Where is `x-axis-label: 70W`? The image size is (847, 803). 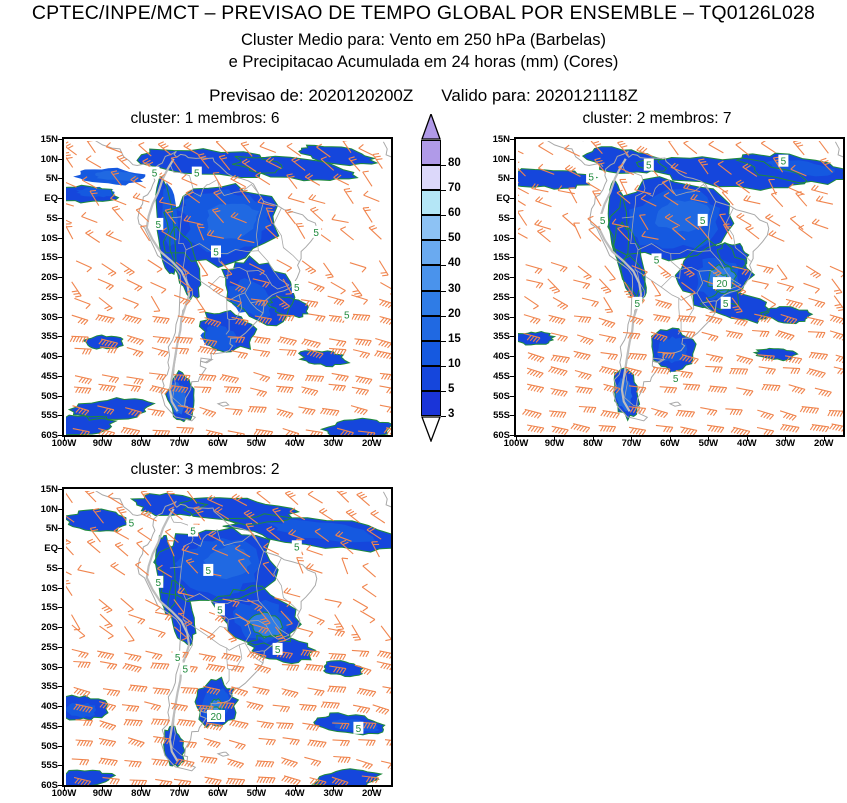
x-axis-label: 70W is located at coordinates (179, 443).